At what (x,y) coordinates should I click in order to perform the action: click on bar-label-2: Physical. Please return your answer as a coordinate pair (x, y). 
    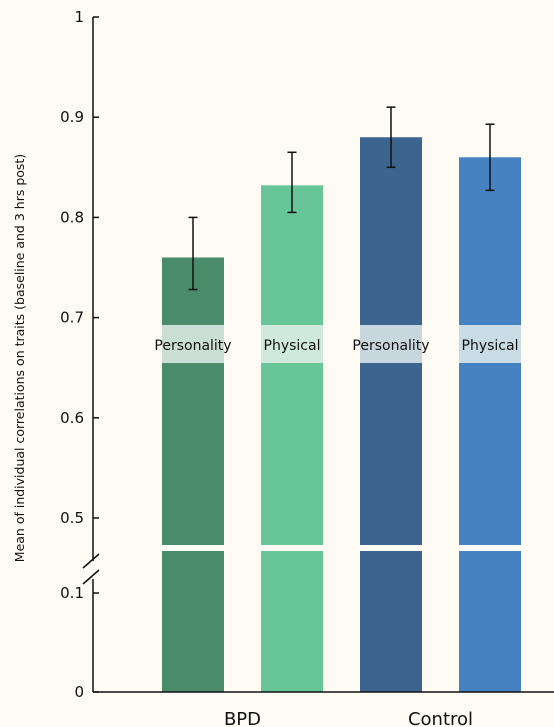
    Looking at the image, I should click on (292, 346).